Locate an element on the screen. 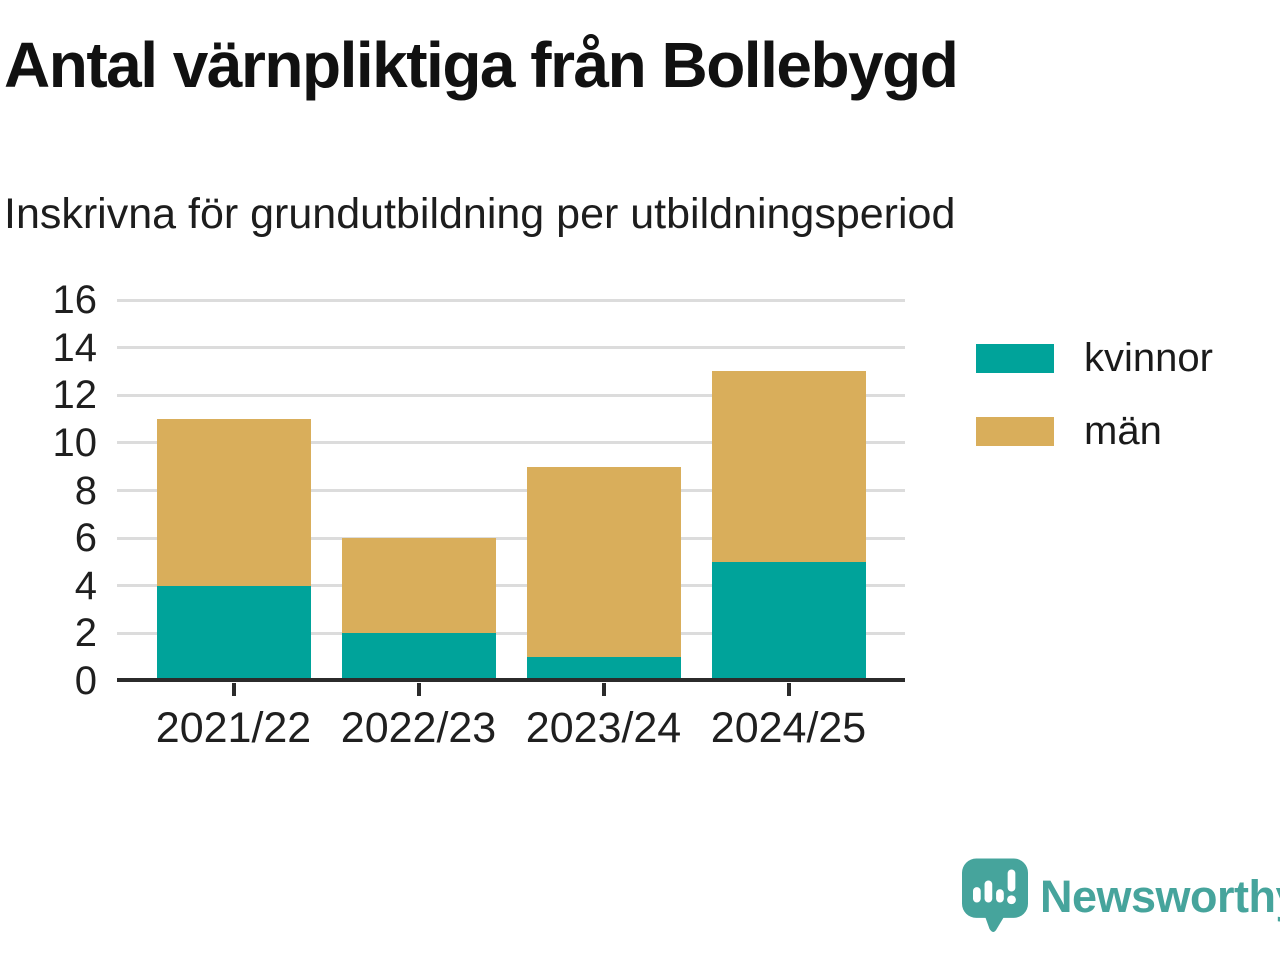 This screenshot has width=1280, height=960. legend: kvinnor män is located at coordinates (1094, 409).